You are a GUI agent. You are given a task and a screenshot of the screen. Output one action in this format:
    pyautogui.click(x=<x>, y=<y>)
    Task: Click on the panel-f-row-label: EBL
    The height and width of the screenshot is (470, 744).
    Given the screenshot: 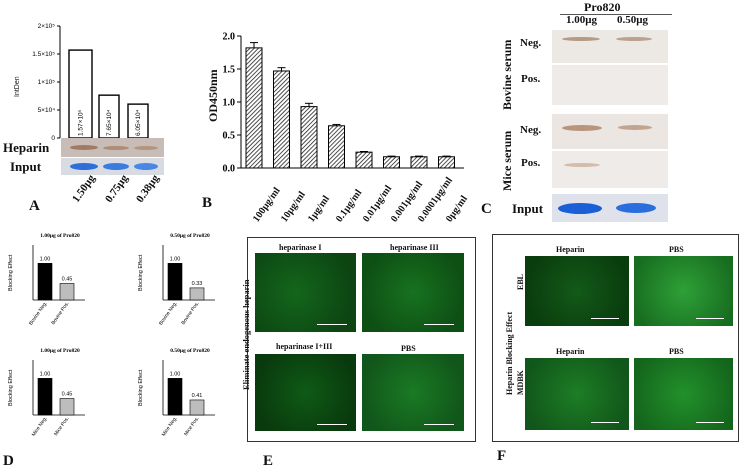 What is the action you would take?
    pyautogui.click(x=520, y=281)
    